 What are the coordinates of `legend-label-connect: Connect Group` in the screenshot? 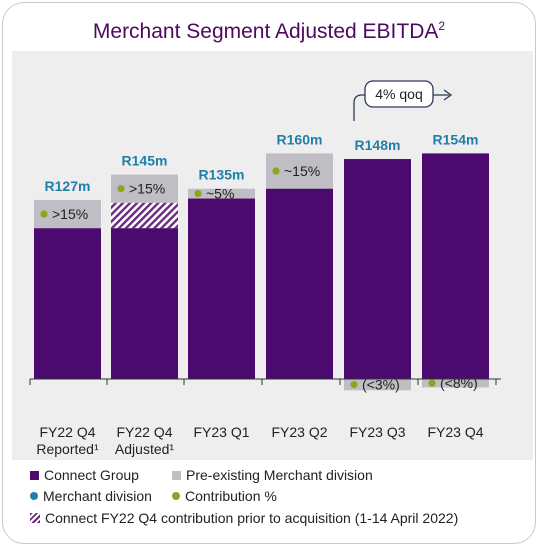 It's located at (91, 475).